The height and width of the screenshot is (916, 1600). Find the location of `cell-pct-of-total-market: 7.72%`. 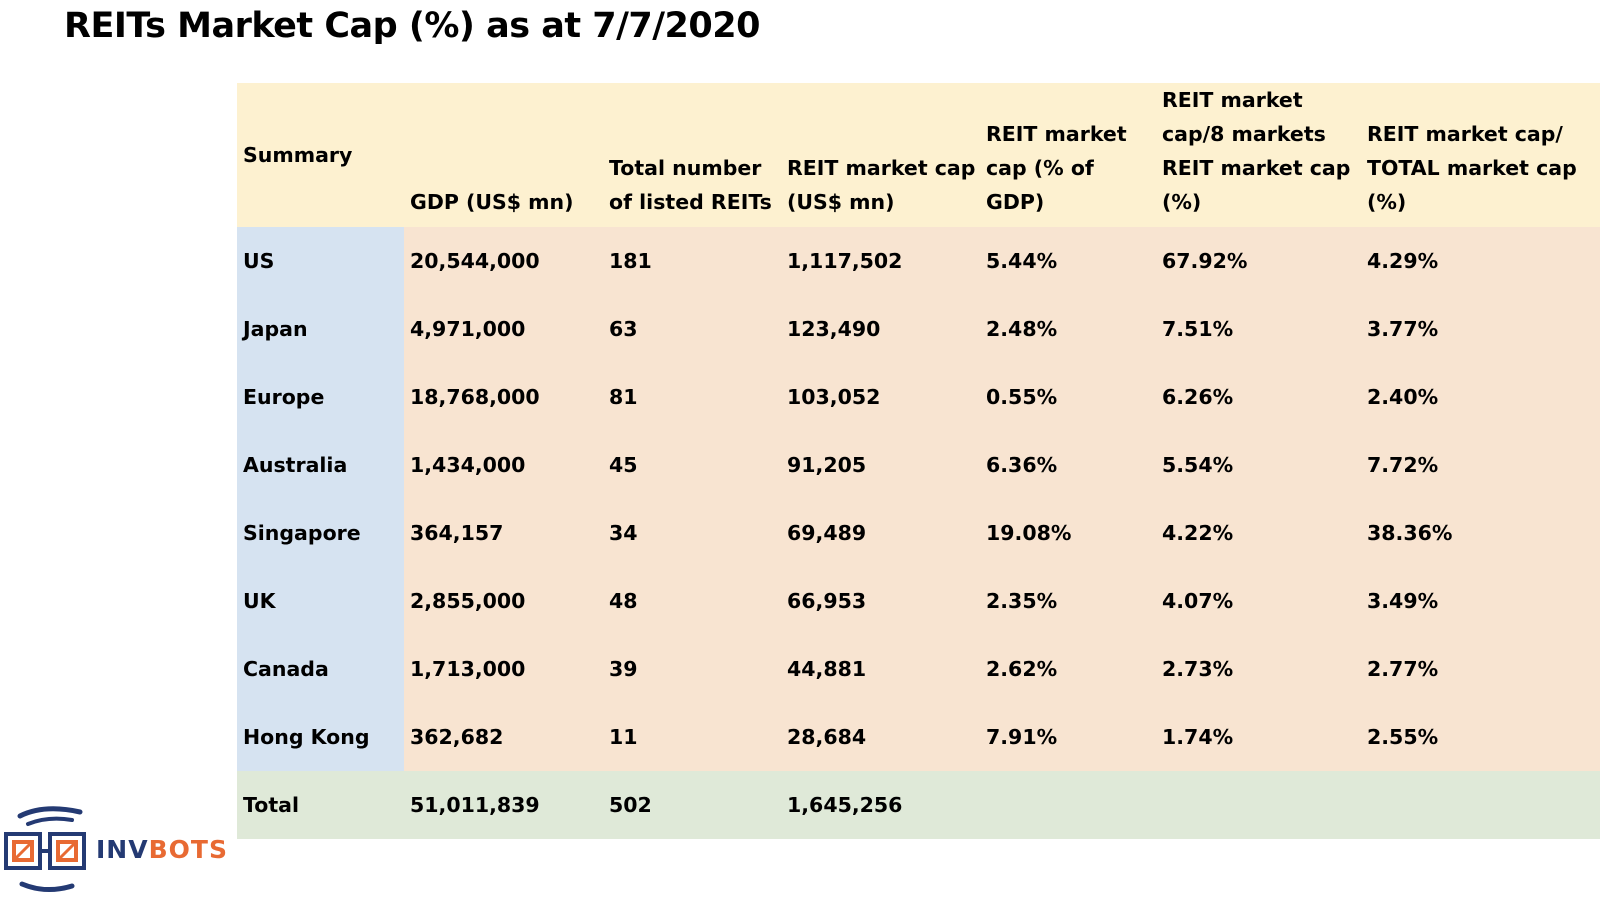

cell-pct-of-total-market: 7.72% is located at coordinates (1480, 465).